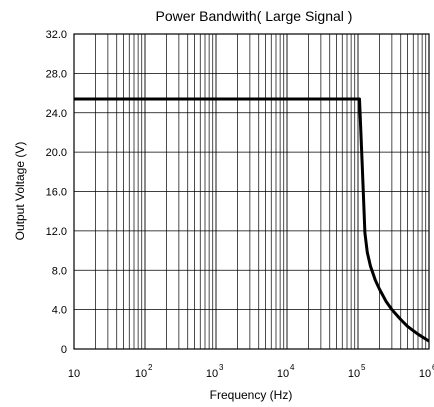 This screenshot has height=407, width=434. What do you see at coordinates (59, 271) in the screenshot?
I see `y-tick-label: 8.0` at bounding box center [59, 271].